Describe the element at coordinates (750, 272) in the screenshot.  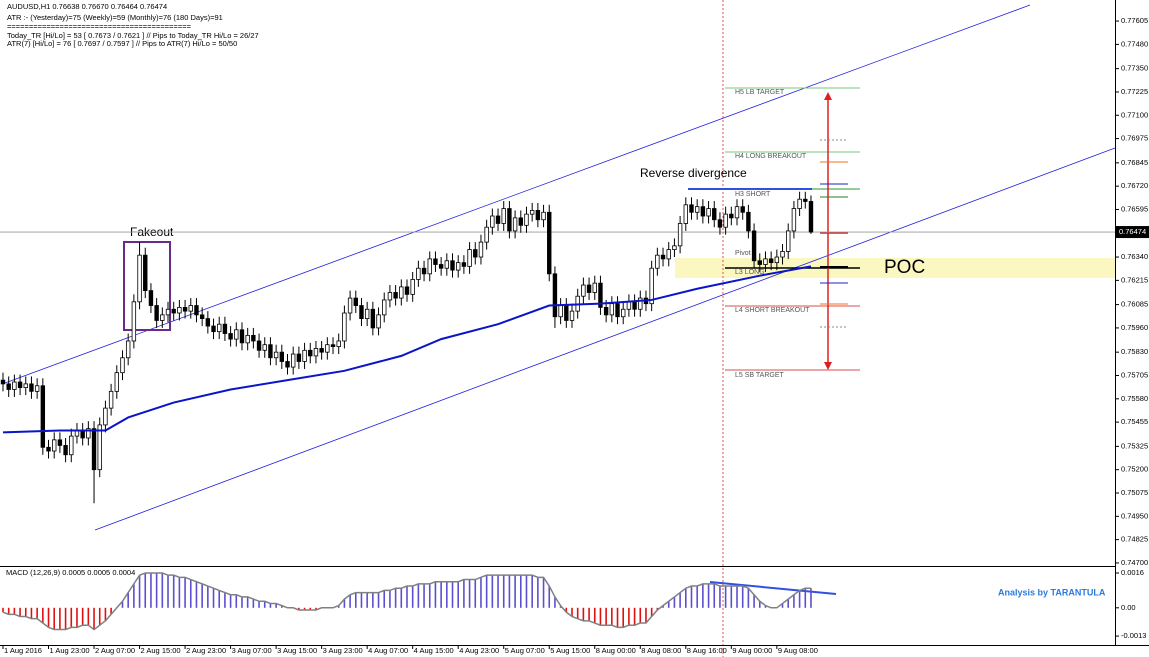
I see `level-label: L3 LONG` at that location.